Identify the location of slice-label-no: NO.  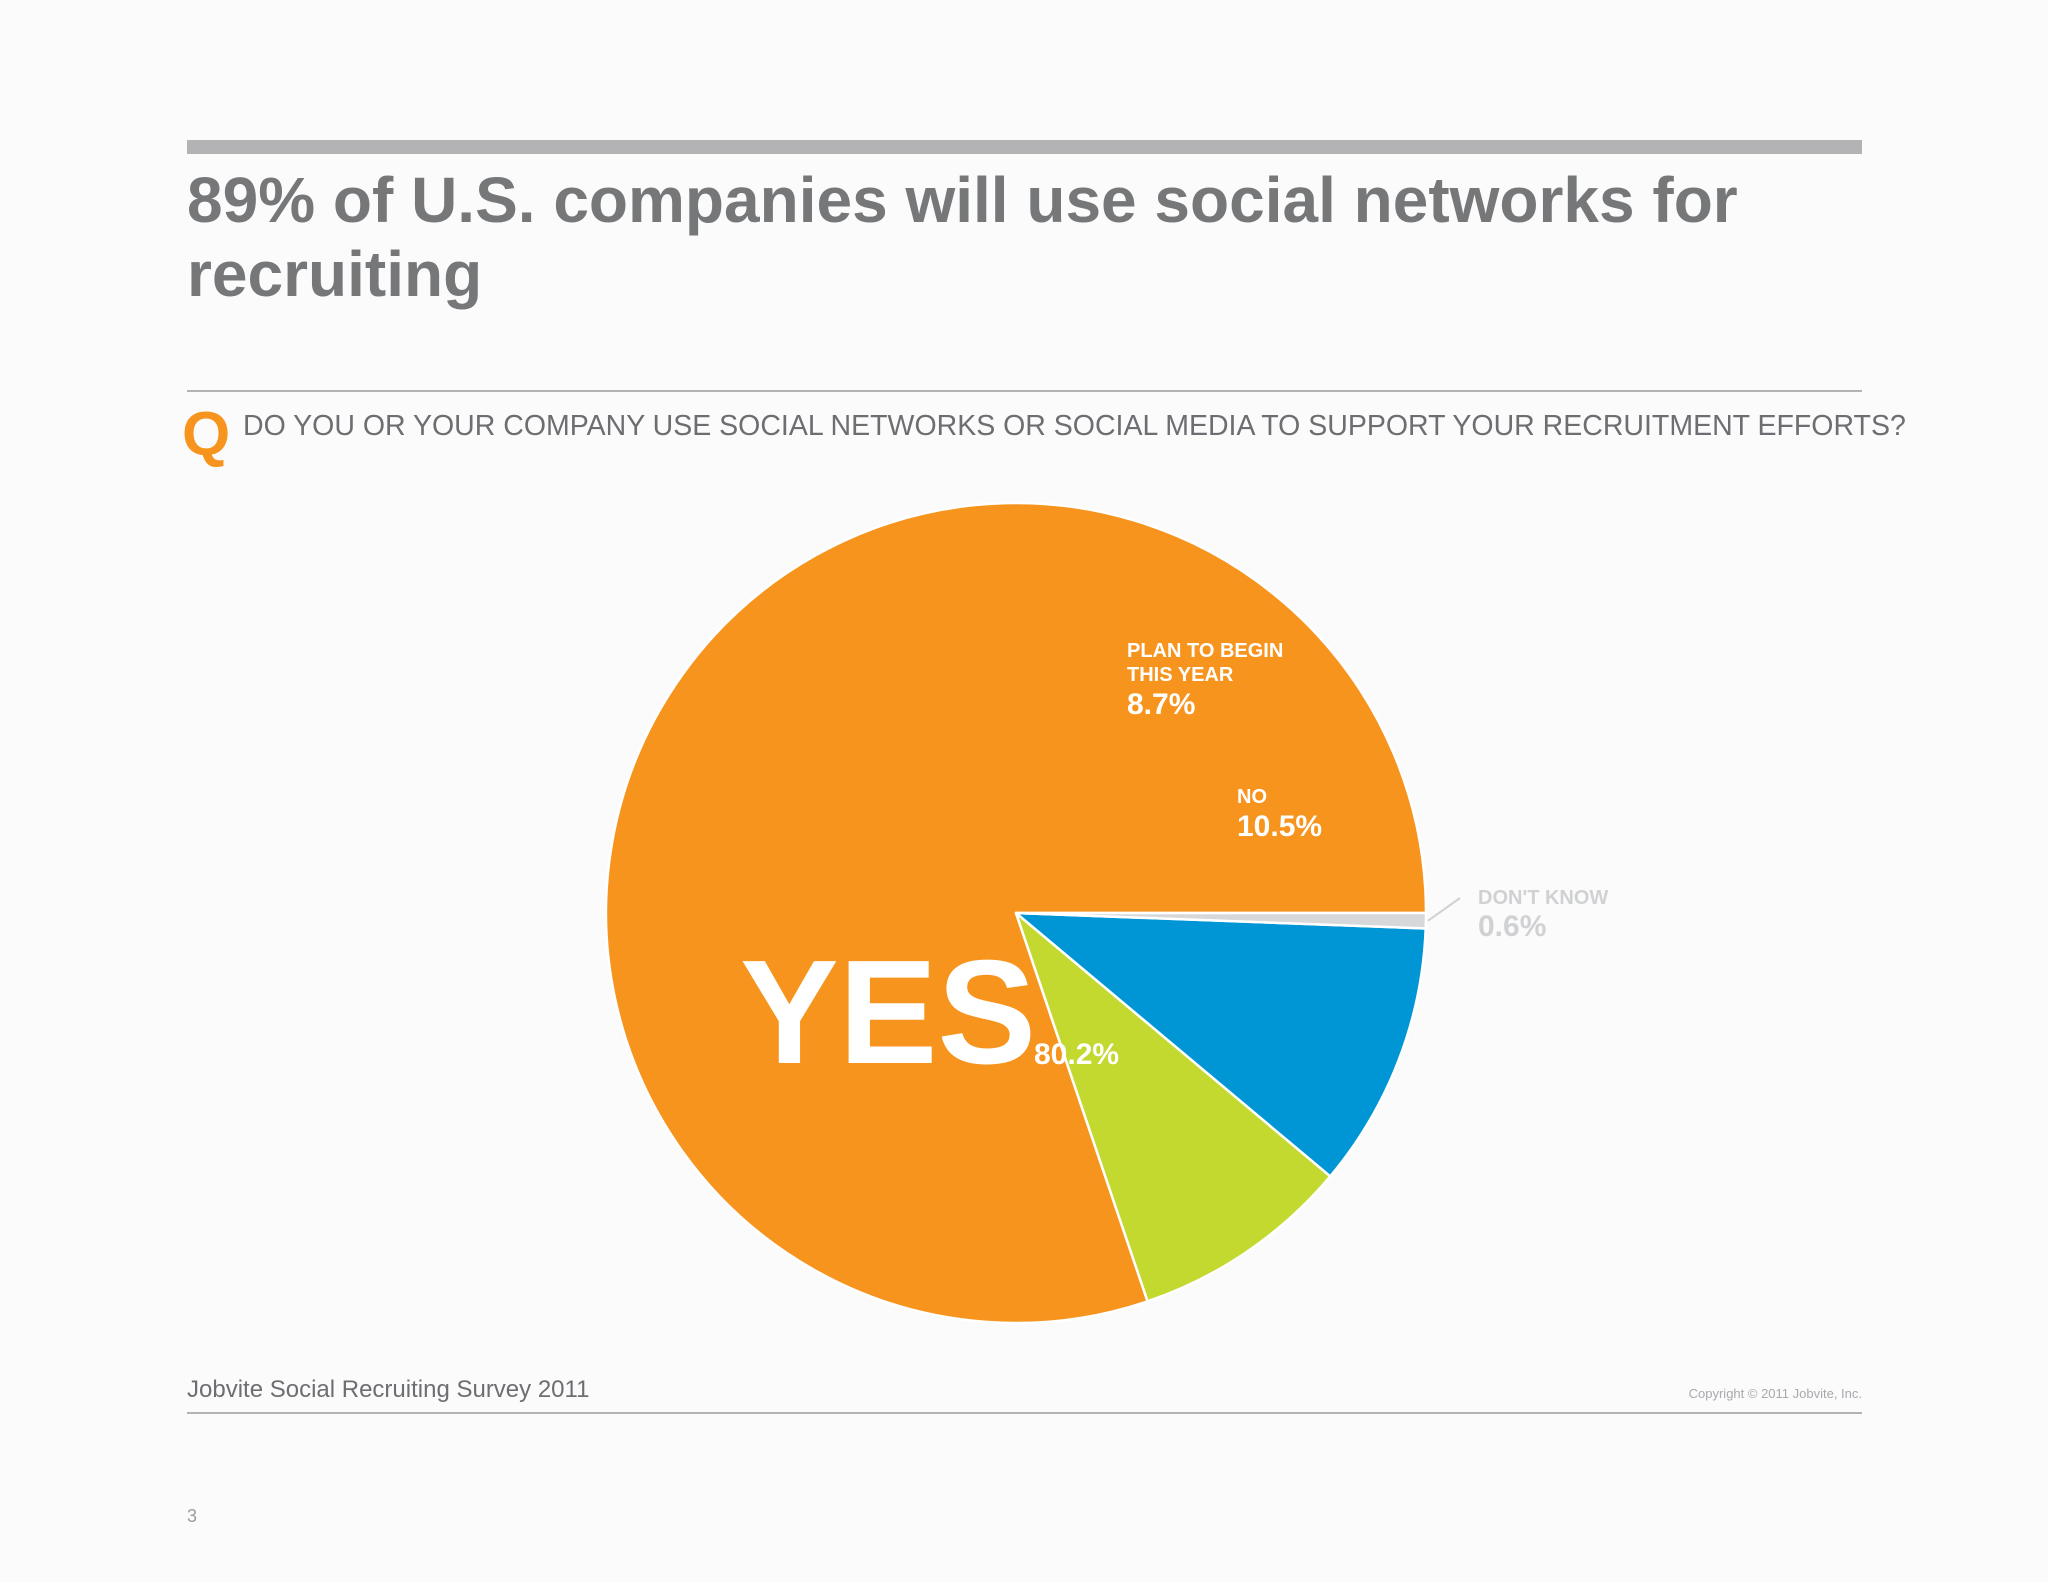
(1252, 797).